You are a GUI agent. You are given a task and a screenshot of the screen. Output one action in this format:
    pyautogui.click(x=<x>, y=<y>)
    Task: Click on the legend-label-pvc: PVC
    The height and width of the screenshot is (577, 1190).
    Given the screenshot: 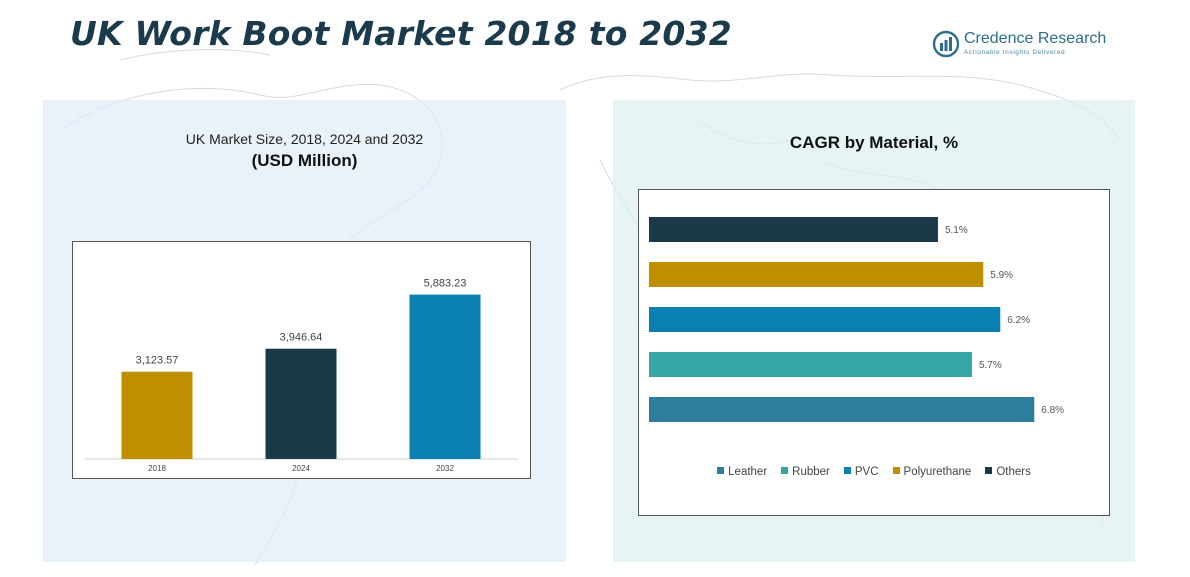 What is the action you would take?
    pyautogui.click(x=866, y=472)
    